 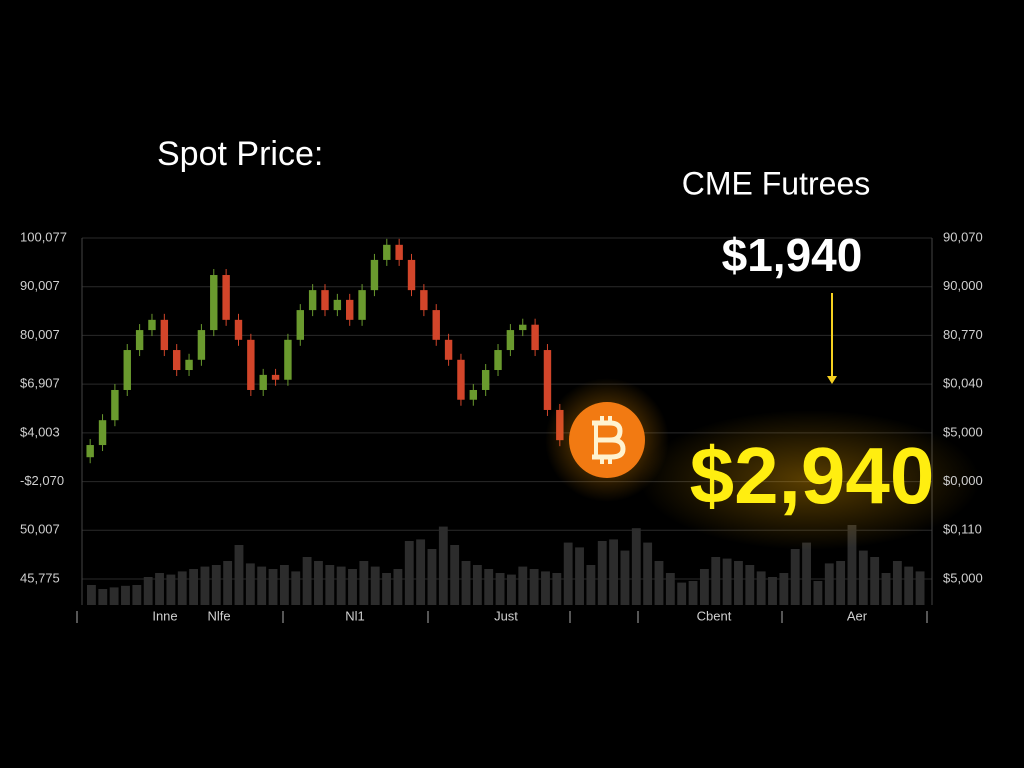 What do you see at coordinates (43, 236) in the screenshot?
I see `y-tick-label-left: 100,077` at bounding box center [43, 236].